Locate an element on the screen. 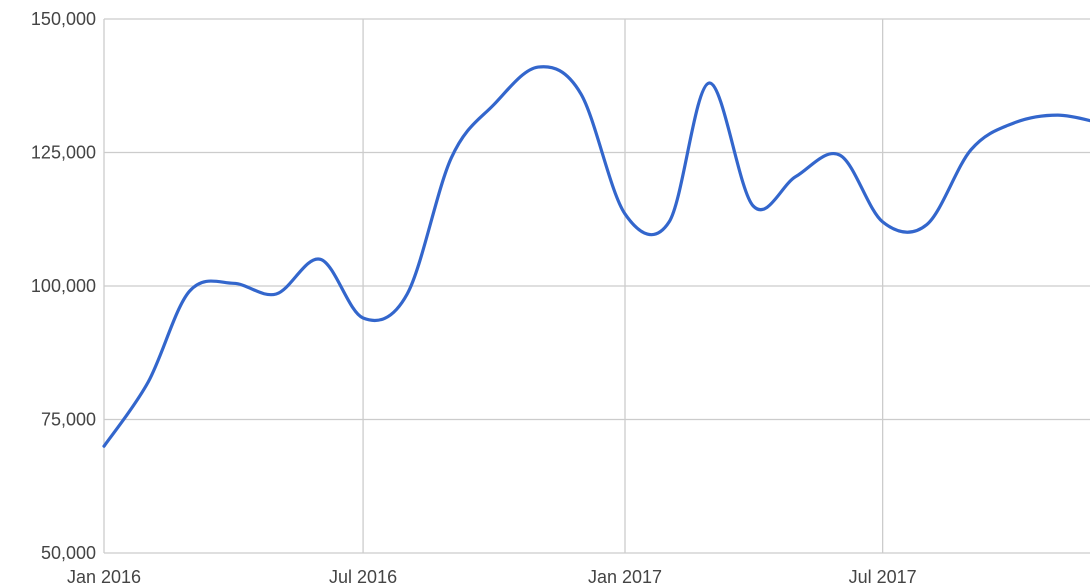  y-tick-label: 50,000 is located at coordinates (68, 553).